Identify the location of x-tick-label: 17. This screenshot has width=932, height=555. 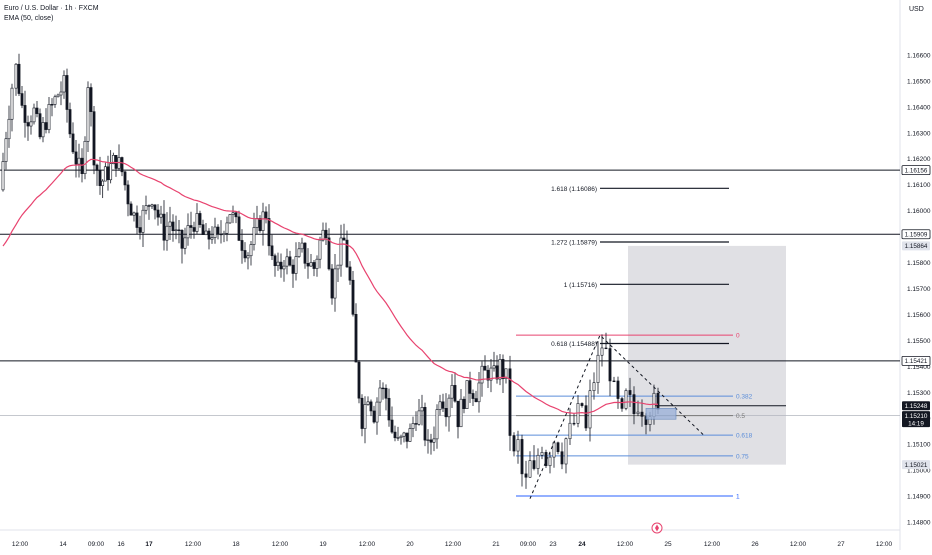
(149, 544).